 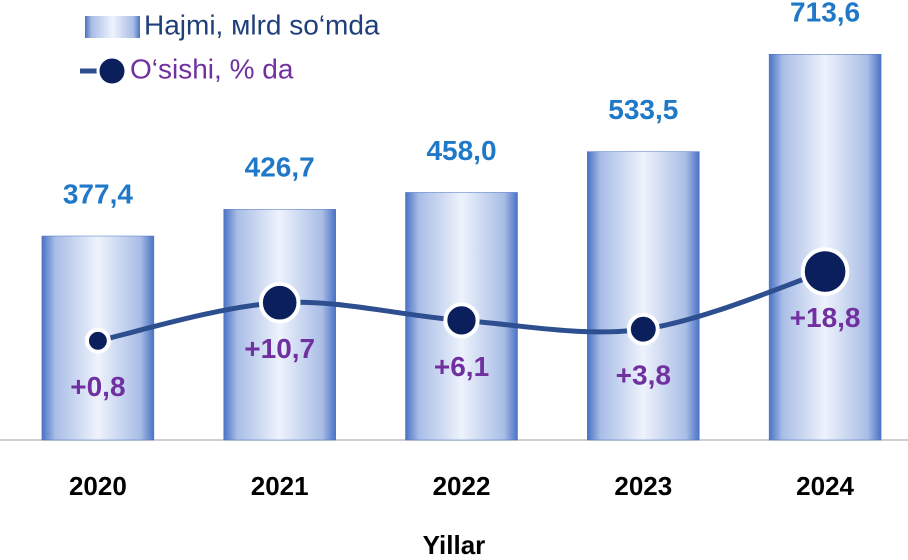 I want to click on growth-value-label: +10,7, so click(x=279, y=348).